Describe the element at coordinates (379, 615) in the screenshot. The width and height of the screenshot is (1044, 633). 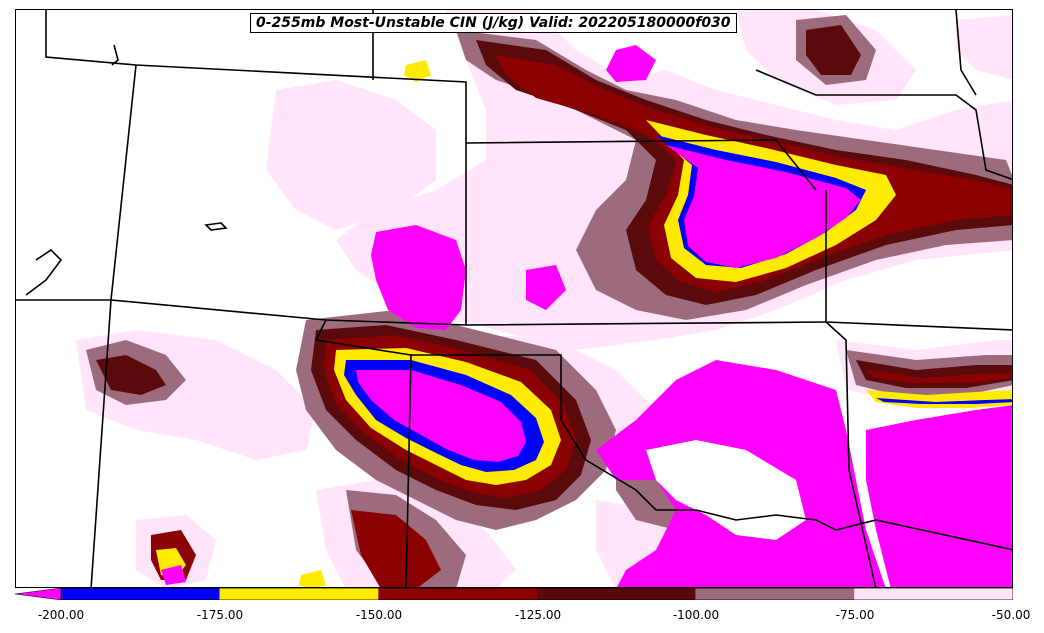
I see `colorbar-tick-label: -150.00` at that location.